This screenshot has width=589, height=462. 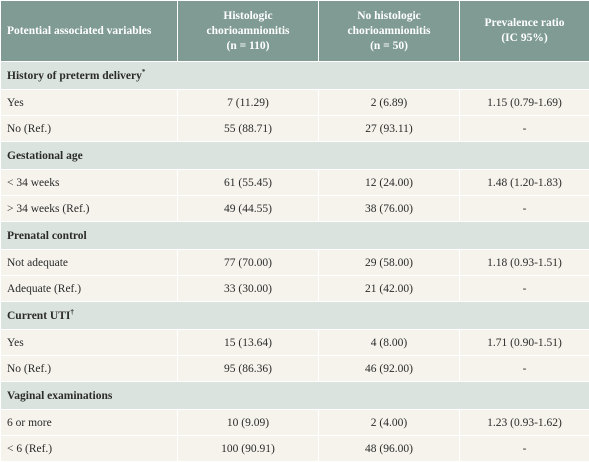 What do you see at coordinates (248, 129) in the screenshot?
I see `cell-histologic: 55 (88.71)` at bounding box center [248, 129].